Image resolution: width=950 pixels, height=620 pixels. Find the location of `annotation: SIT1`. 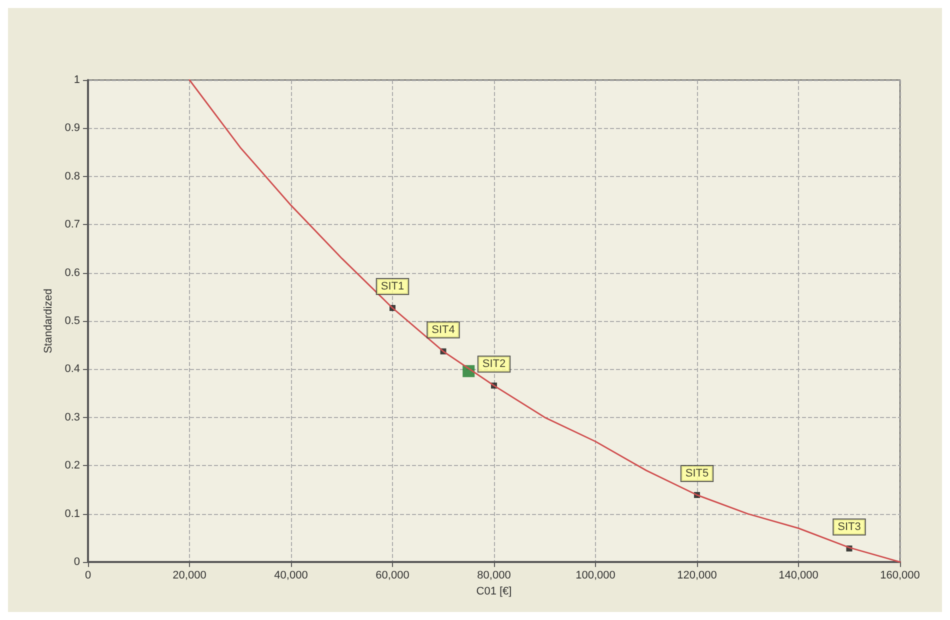

annotation: SIT1 is located at coordinates (392, 286).